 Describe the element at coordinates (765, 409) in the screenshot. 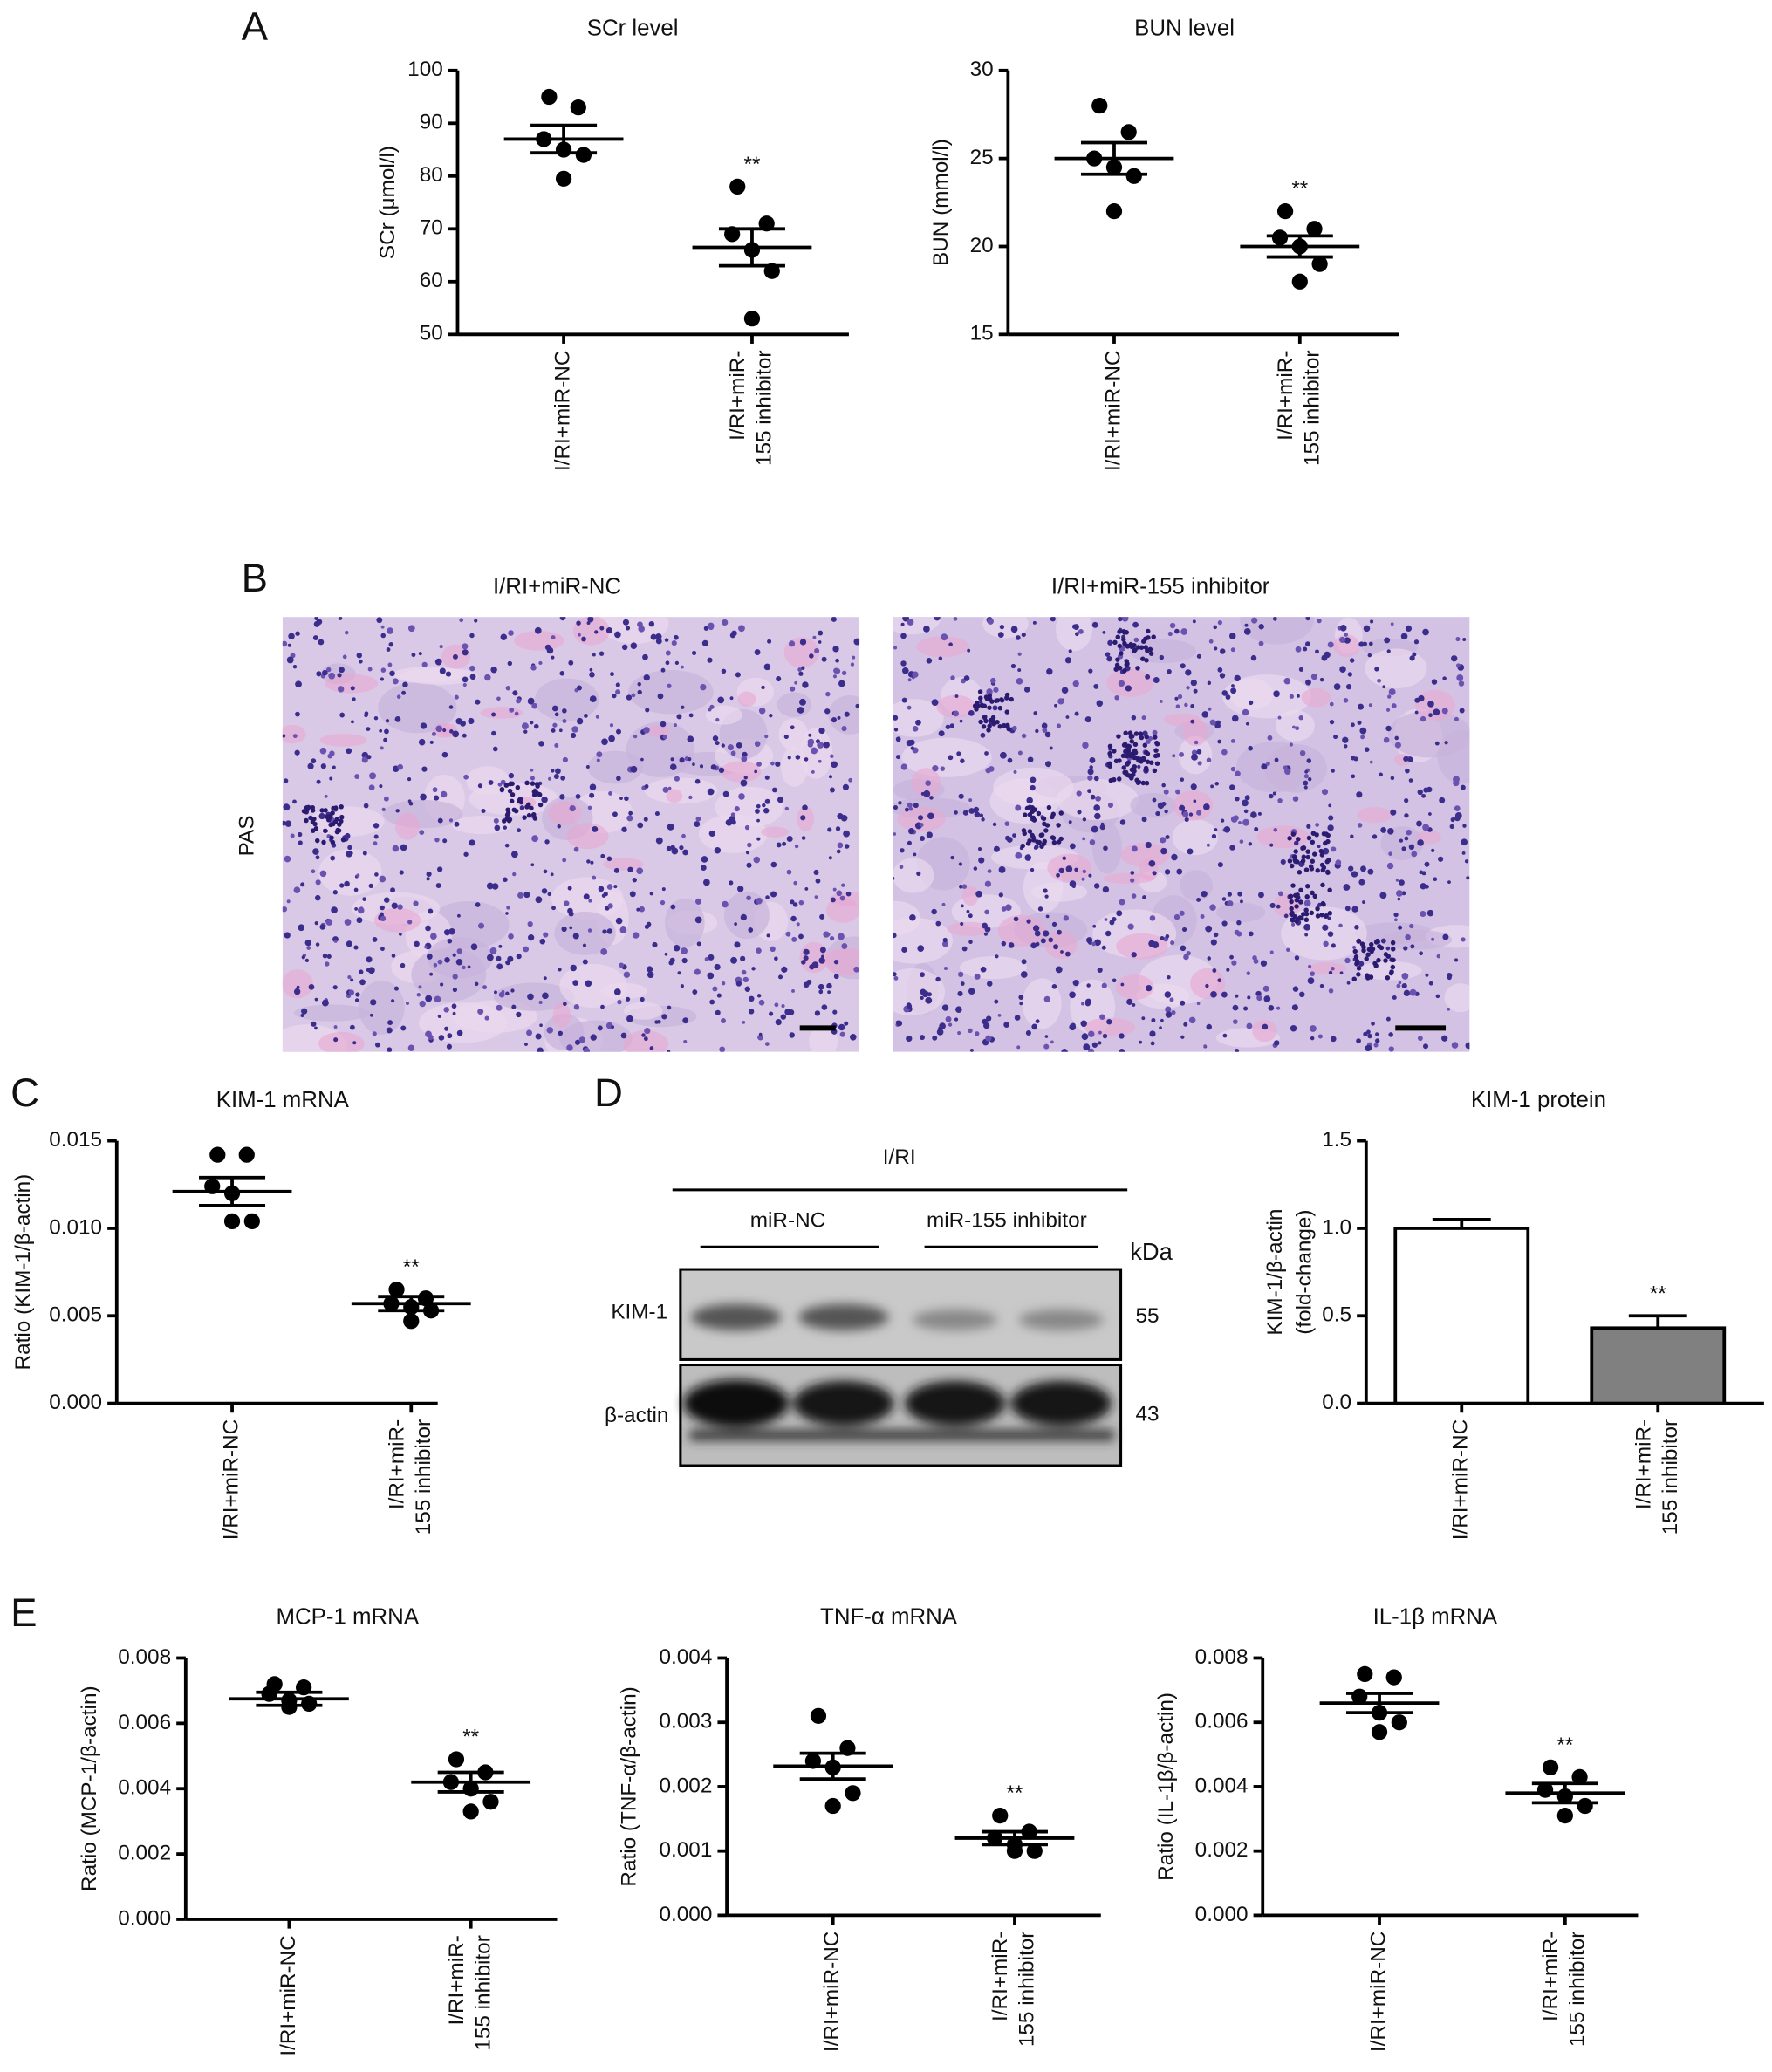

I see `x-tick-label: 155 inhibitor` at that location.